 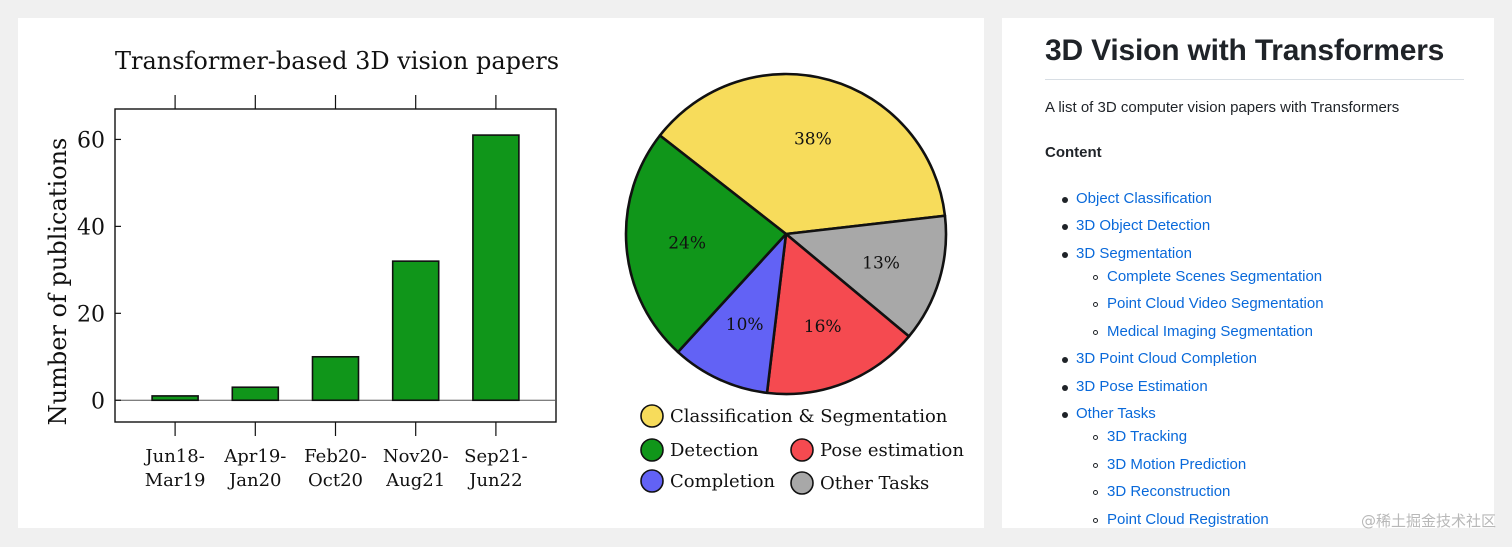 What do you see at coordinates (91, 140) in the screenshot?
I see `y-tick-label: 60` at bounding box center [91, 140].